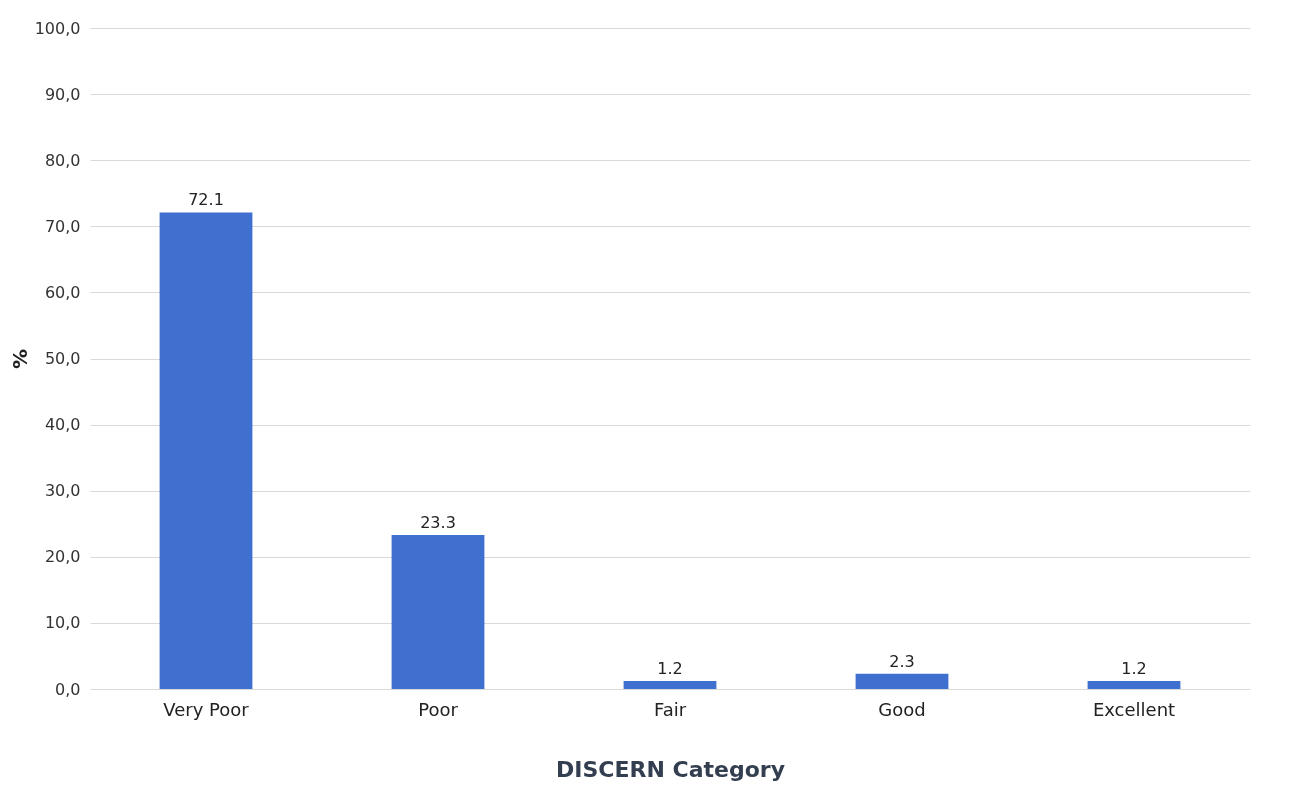  Describe the element at coordinates (670, 769) in the screenshot. I see `x-axis-title: DISCERN Category` at that location.